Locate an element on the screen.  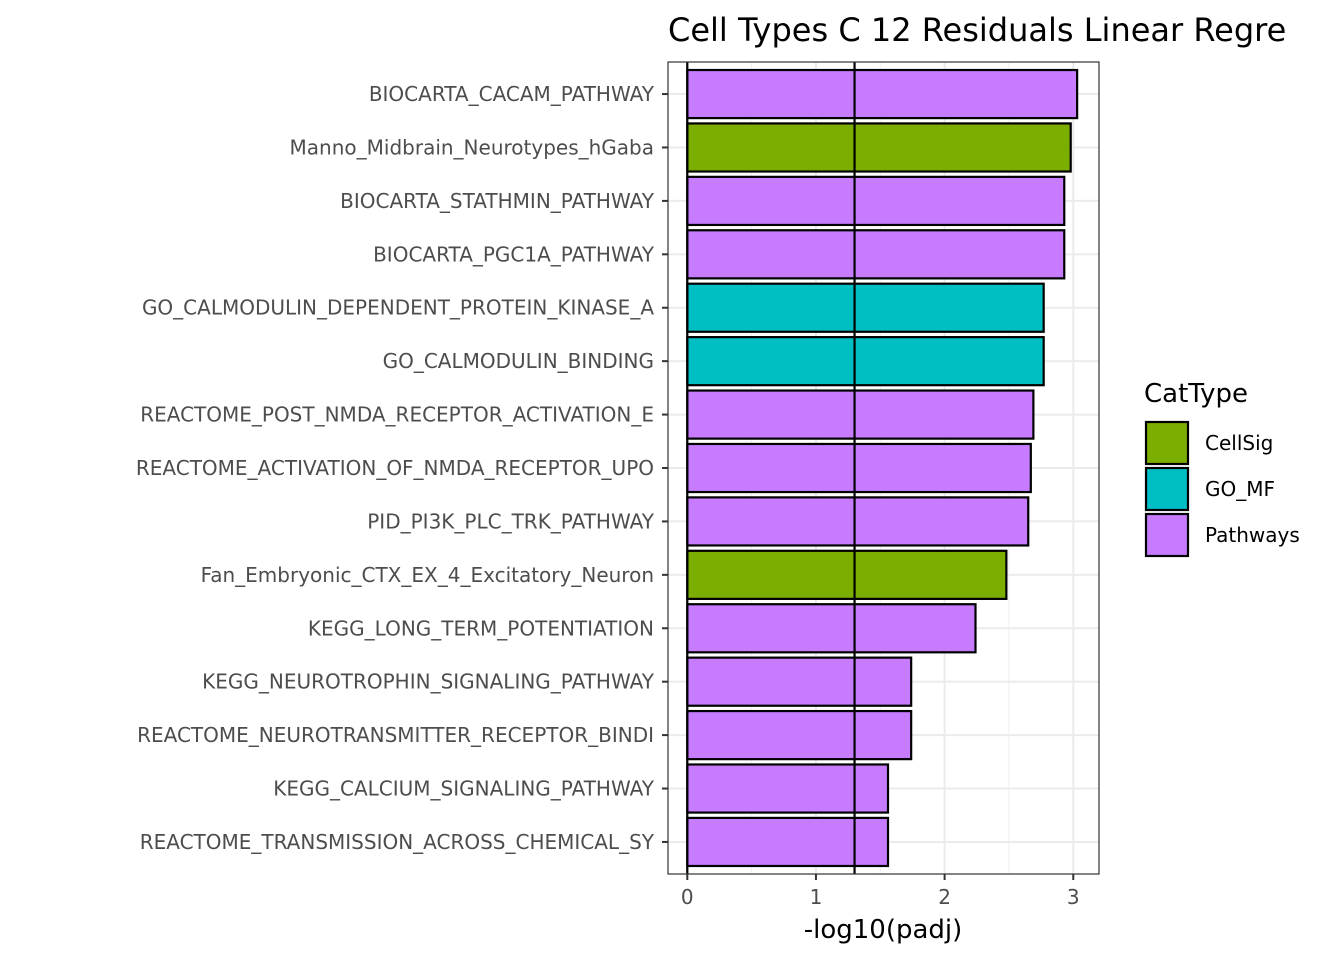
x-tick-label: 1 is located at coordinates (816, 897).